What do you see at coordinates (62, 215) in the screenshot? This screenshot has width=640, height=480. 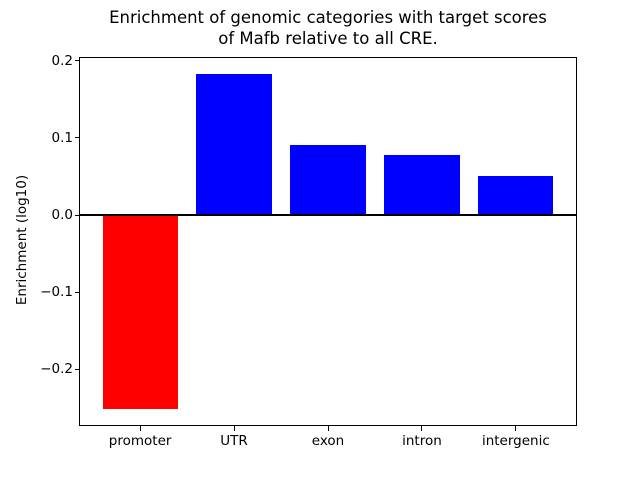 I see `y-tick-label: 0.0` at bounding box center [62, 215].